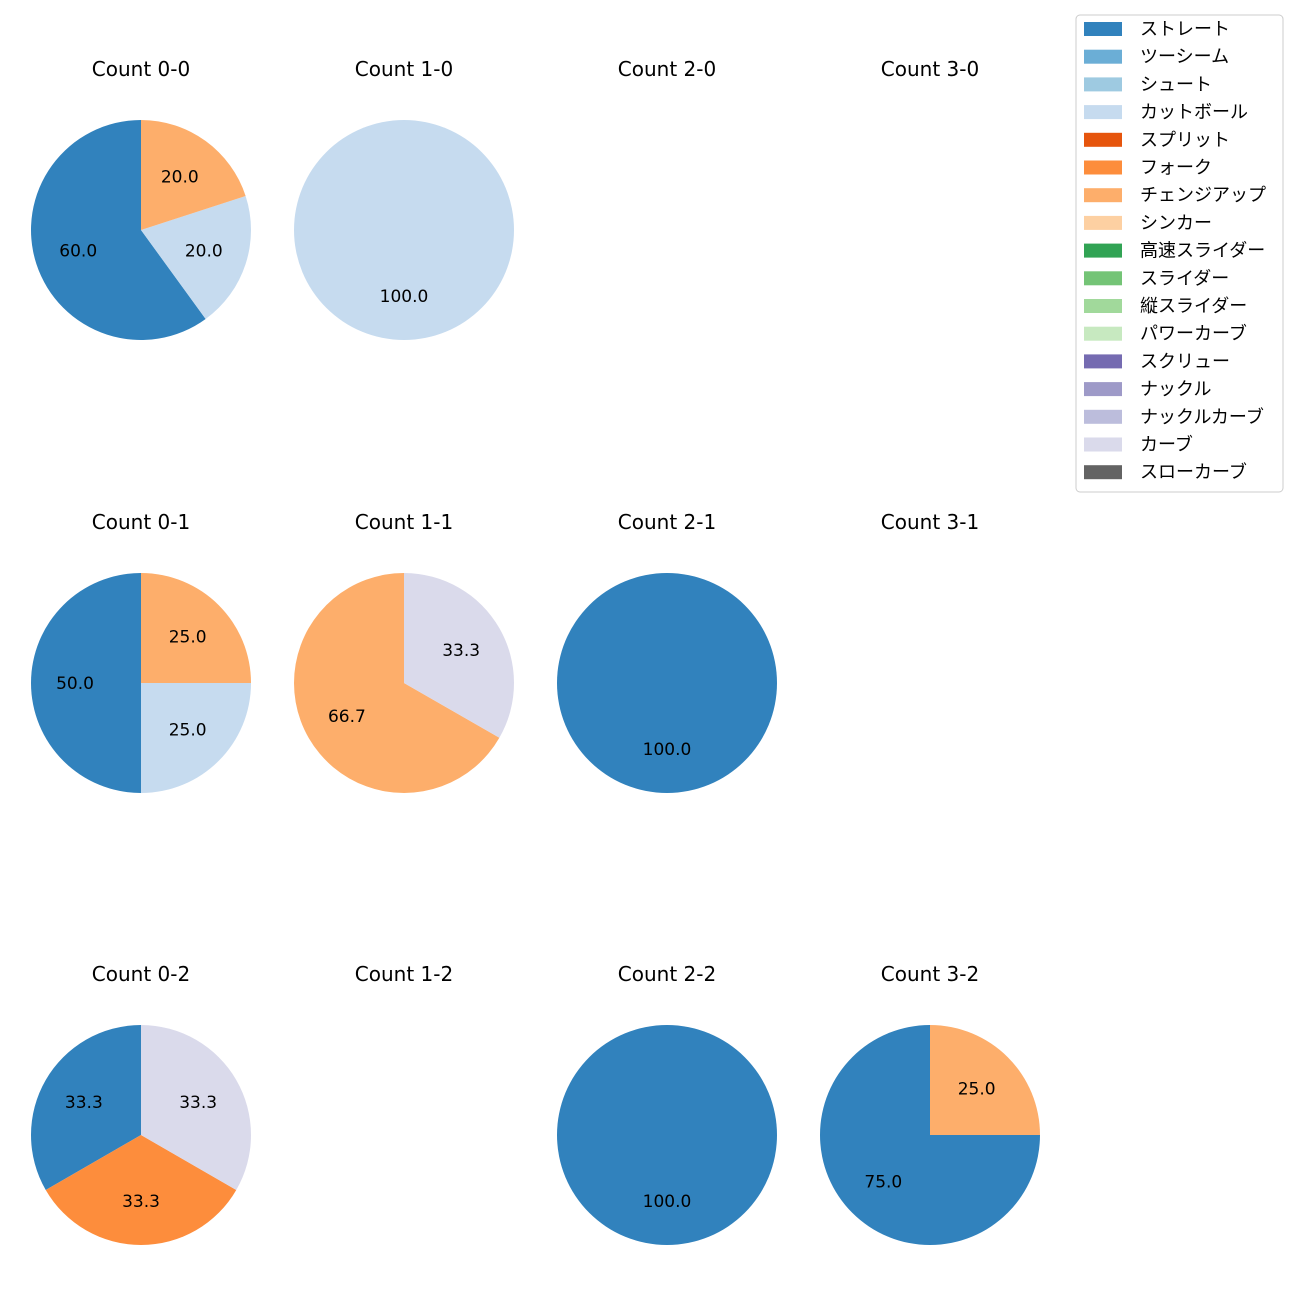 The height and width of the screenshot is (1300, 1300). What do you see at coordinates (1193, 334) in the screenshot?
I see `legend-label: パワーカーブ` at bounding box center [1193, 334].